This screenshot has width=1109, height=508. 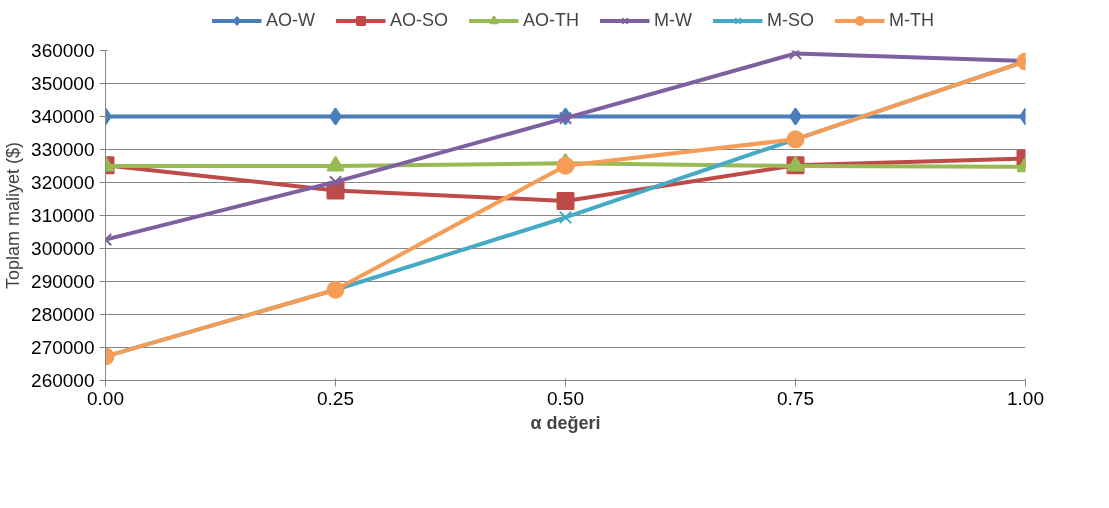 I want to click on legend-label: AO-TH, so click(x=551, y=20).